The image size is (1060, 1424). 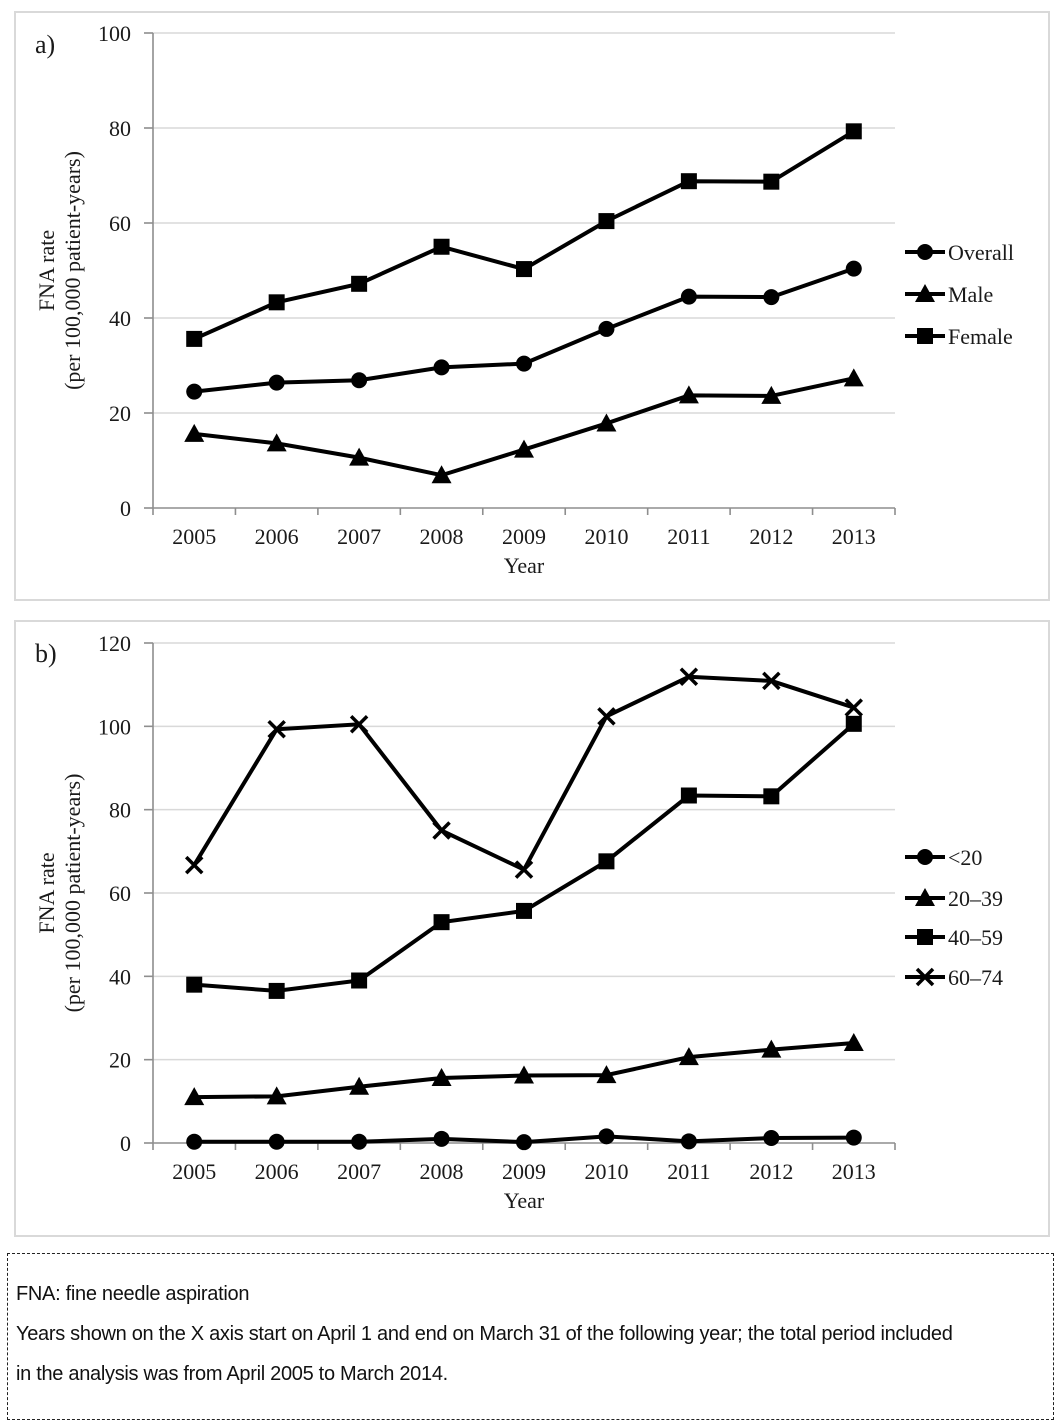 I want to click on x-tick-label: 2013, so click(x=854, y=536).